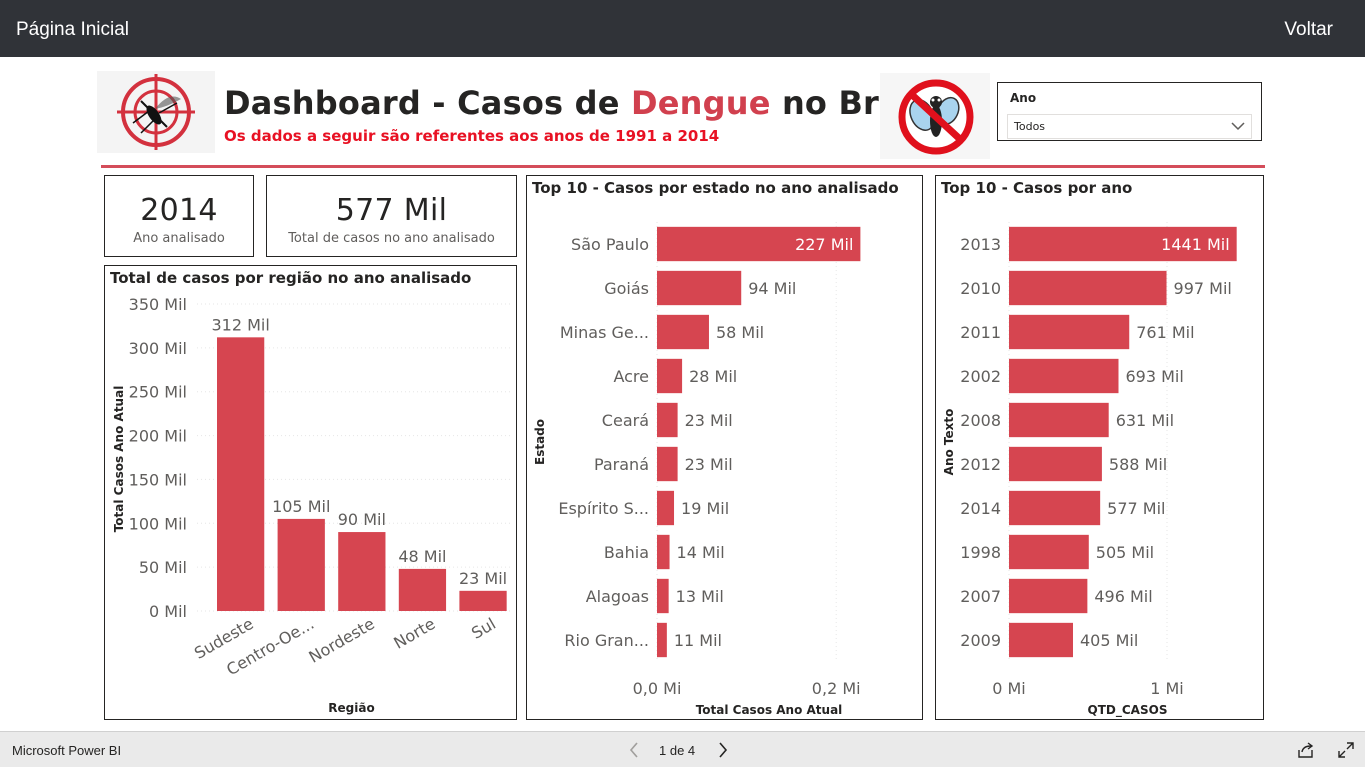  Describe the element at coordinates (1109, 640) in the screenshot. I see `data-label: 405 Mil` at that location.